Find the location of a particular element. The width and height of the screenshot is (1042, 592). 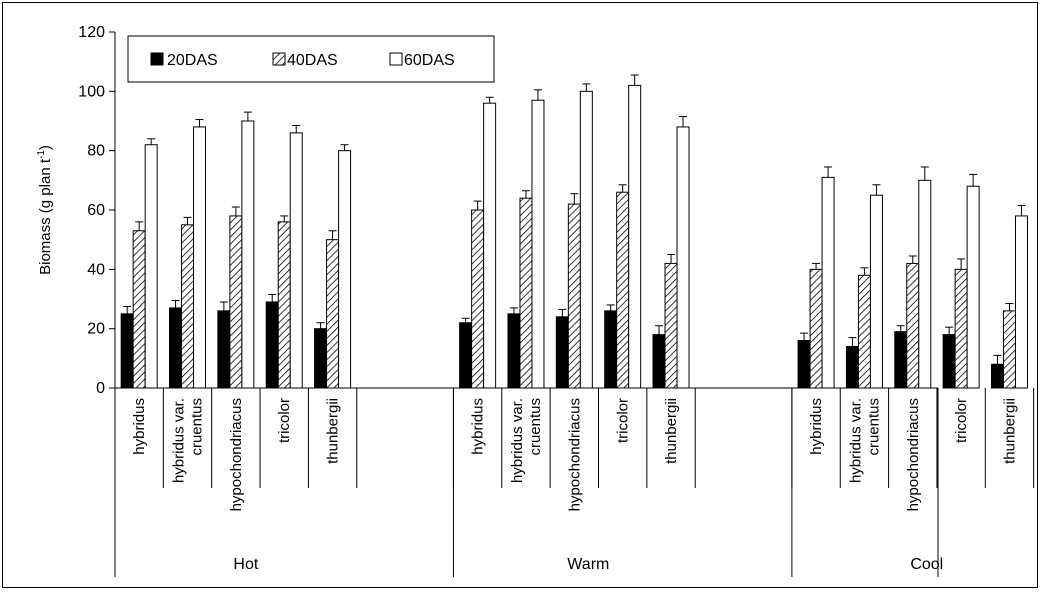

y-tick-label: 120 is located at coordinates (91, 32).